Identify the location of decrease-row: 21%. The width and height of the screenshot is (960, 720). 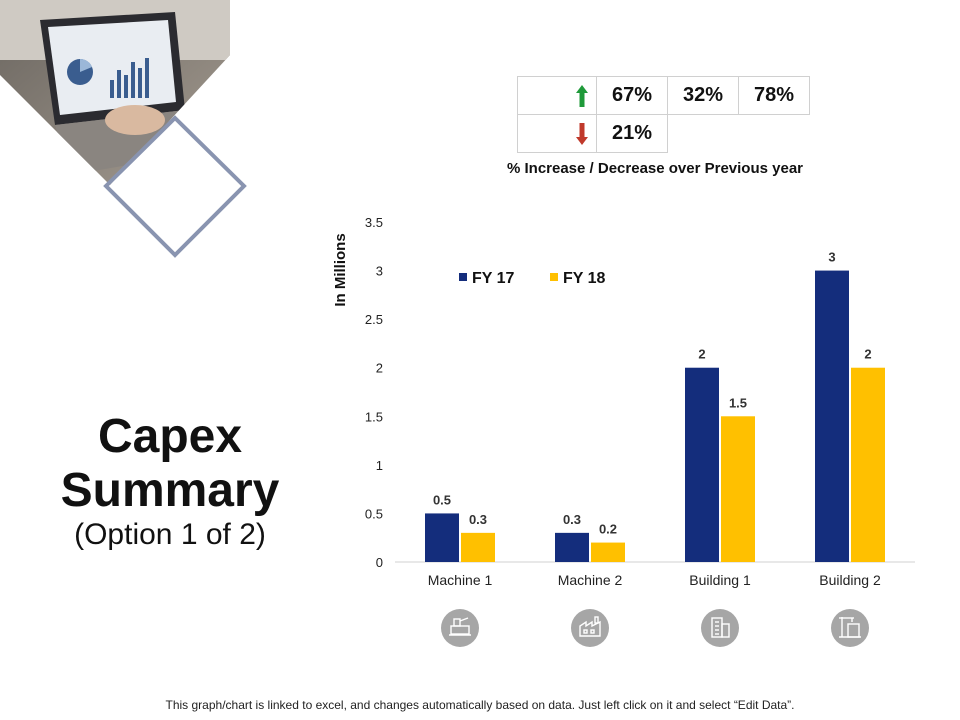
(663, 133).